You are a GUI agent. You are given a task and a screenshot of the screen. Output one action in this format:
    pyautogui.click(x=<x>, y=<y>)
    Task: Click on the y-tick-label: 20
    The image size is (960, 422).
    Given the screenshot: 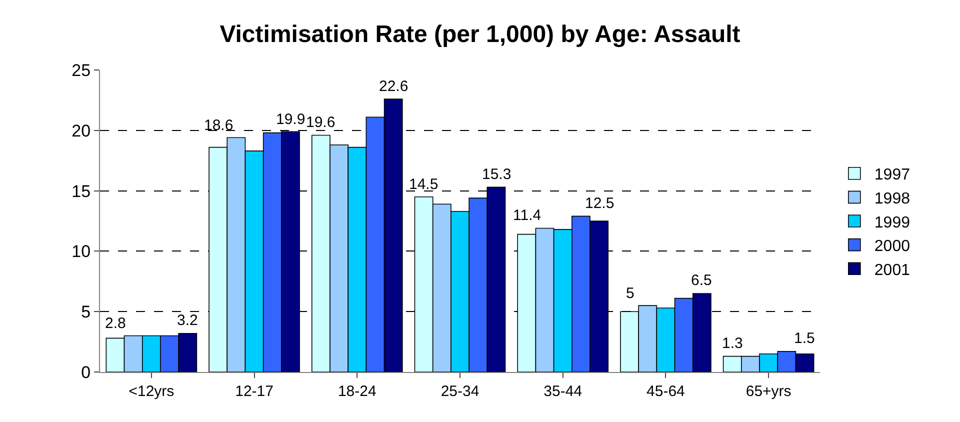 What is the action you would take?
    pyautogui.click(x=81, y=130)
    